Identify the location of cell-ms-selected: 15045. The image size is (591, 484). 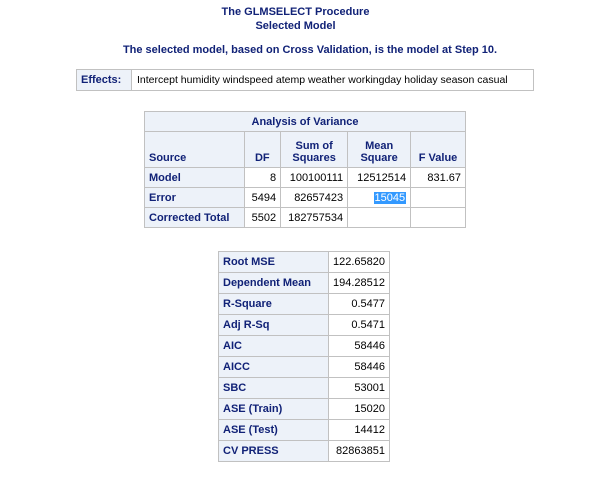
(379, 198).